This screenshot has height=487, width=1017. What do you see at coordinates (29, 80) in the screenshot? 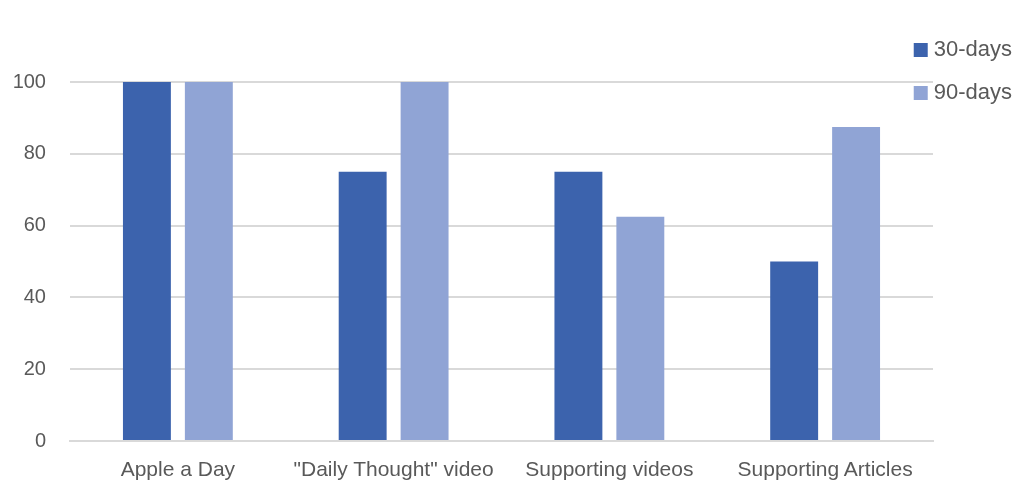
I see `y-tick-label: 100` at bounding box center [29, 80].